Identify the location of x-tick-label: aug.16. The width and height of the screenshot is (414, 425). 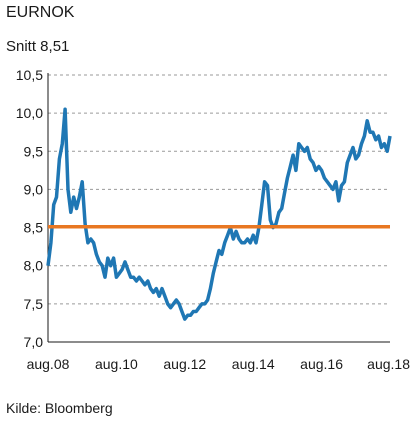
(321, 364).